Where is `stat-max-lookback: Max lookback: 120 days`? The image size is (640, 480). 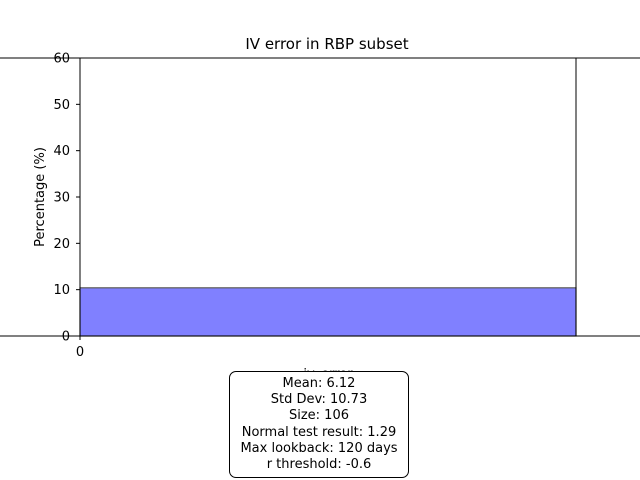
stat-max-lookback: Max lookback: 120 days is located at coordinates (319, 448).